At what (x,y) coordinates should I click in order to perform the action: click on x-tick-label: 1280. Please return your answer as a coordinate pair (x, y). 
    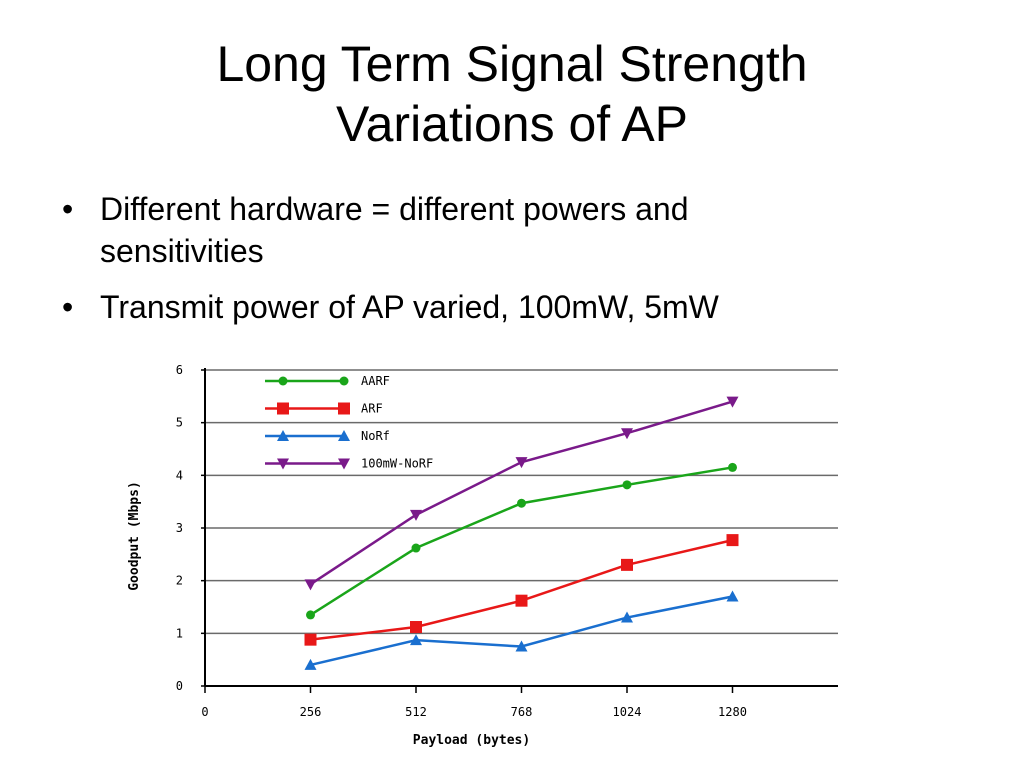
    Looking at the image, I should click on (732, 712).